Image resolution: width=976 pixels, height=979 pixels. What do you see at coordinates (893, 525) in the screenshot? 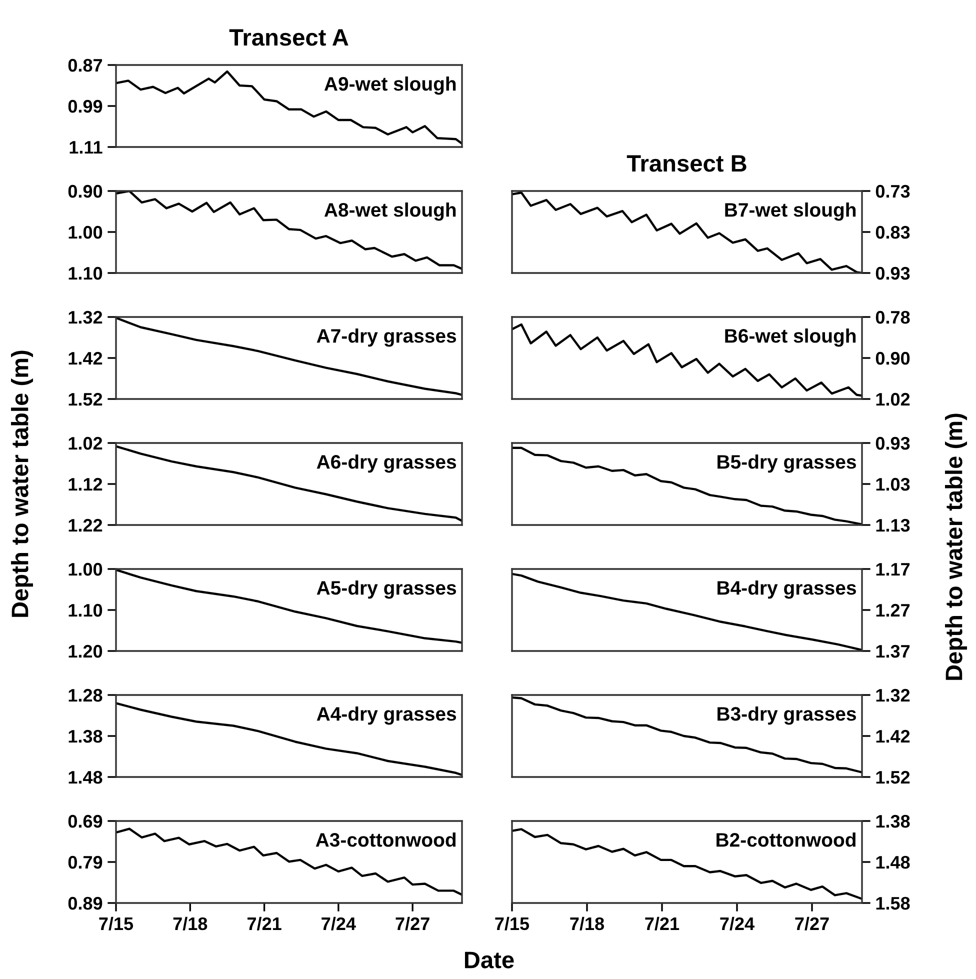
I see `y2-tick-label: 1.13` at bounding box center [893, 525].